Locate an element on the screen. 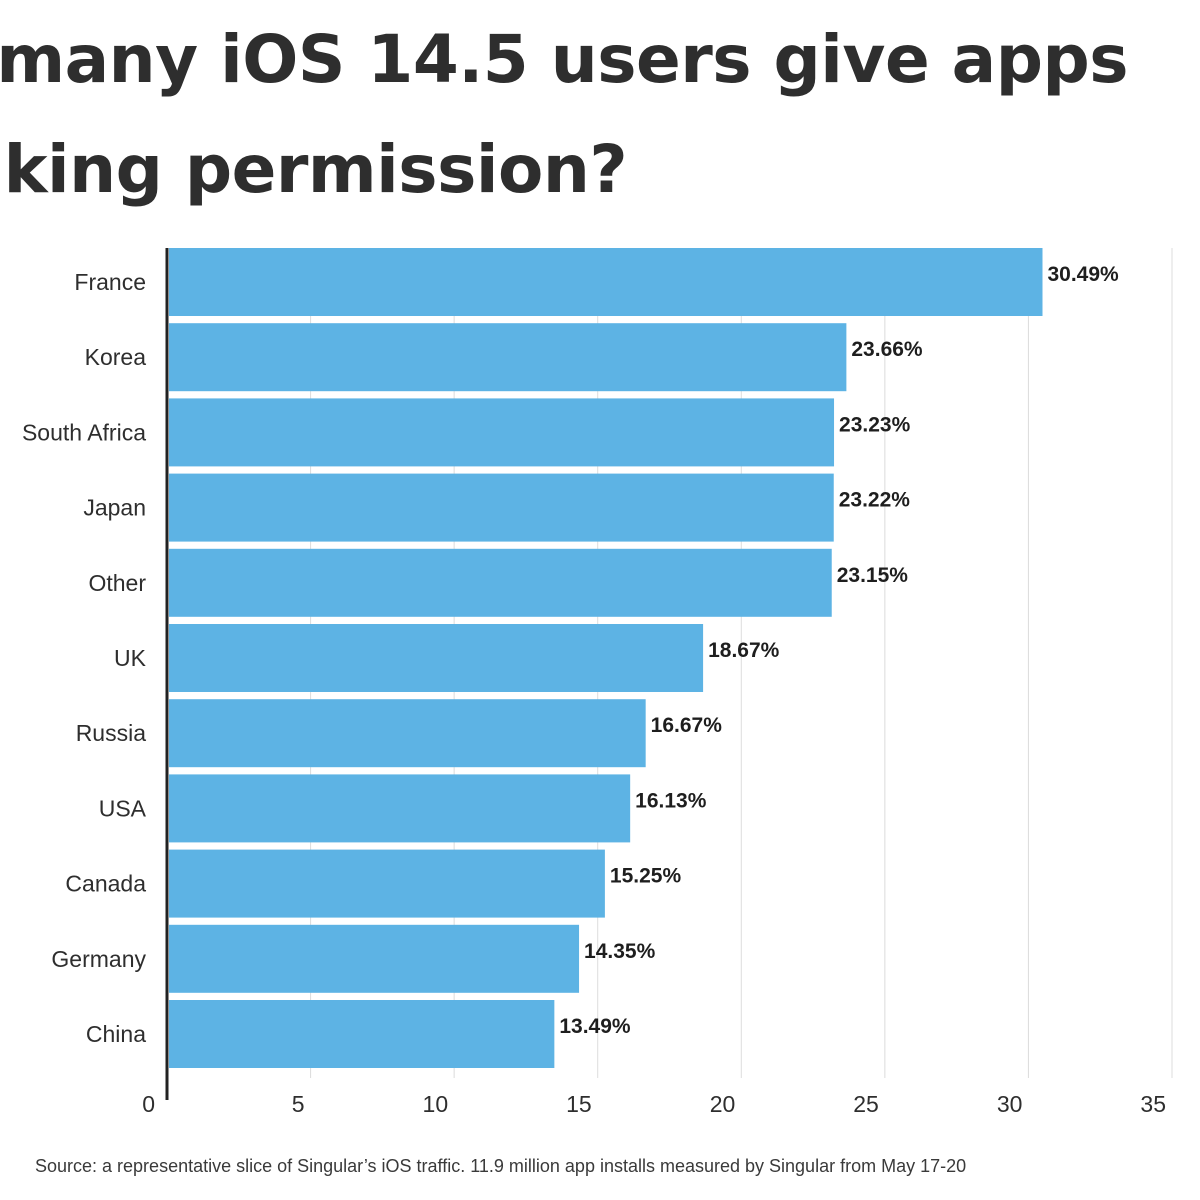 The image size is (1200, 1200). title-line-1: w many iOS 14.5 users give apps is located at coordinates (564, 59).